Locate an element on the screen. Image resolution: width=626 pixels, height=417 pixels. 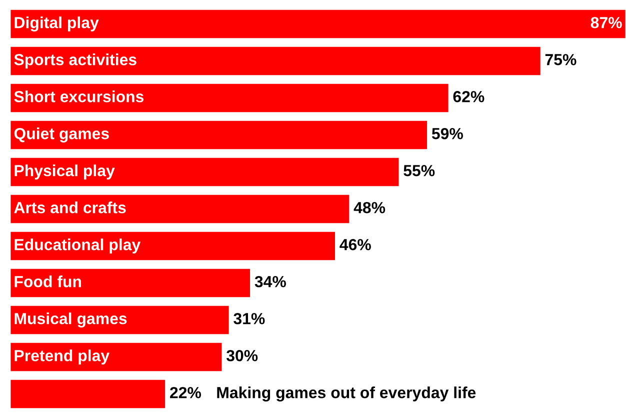
data-label: 34% is located at coordinates (270, 282).